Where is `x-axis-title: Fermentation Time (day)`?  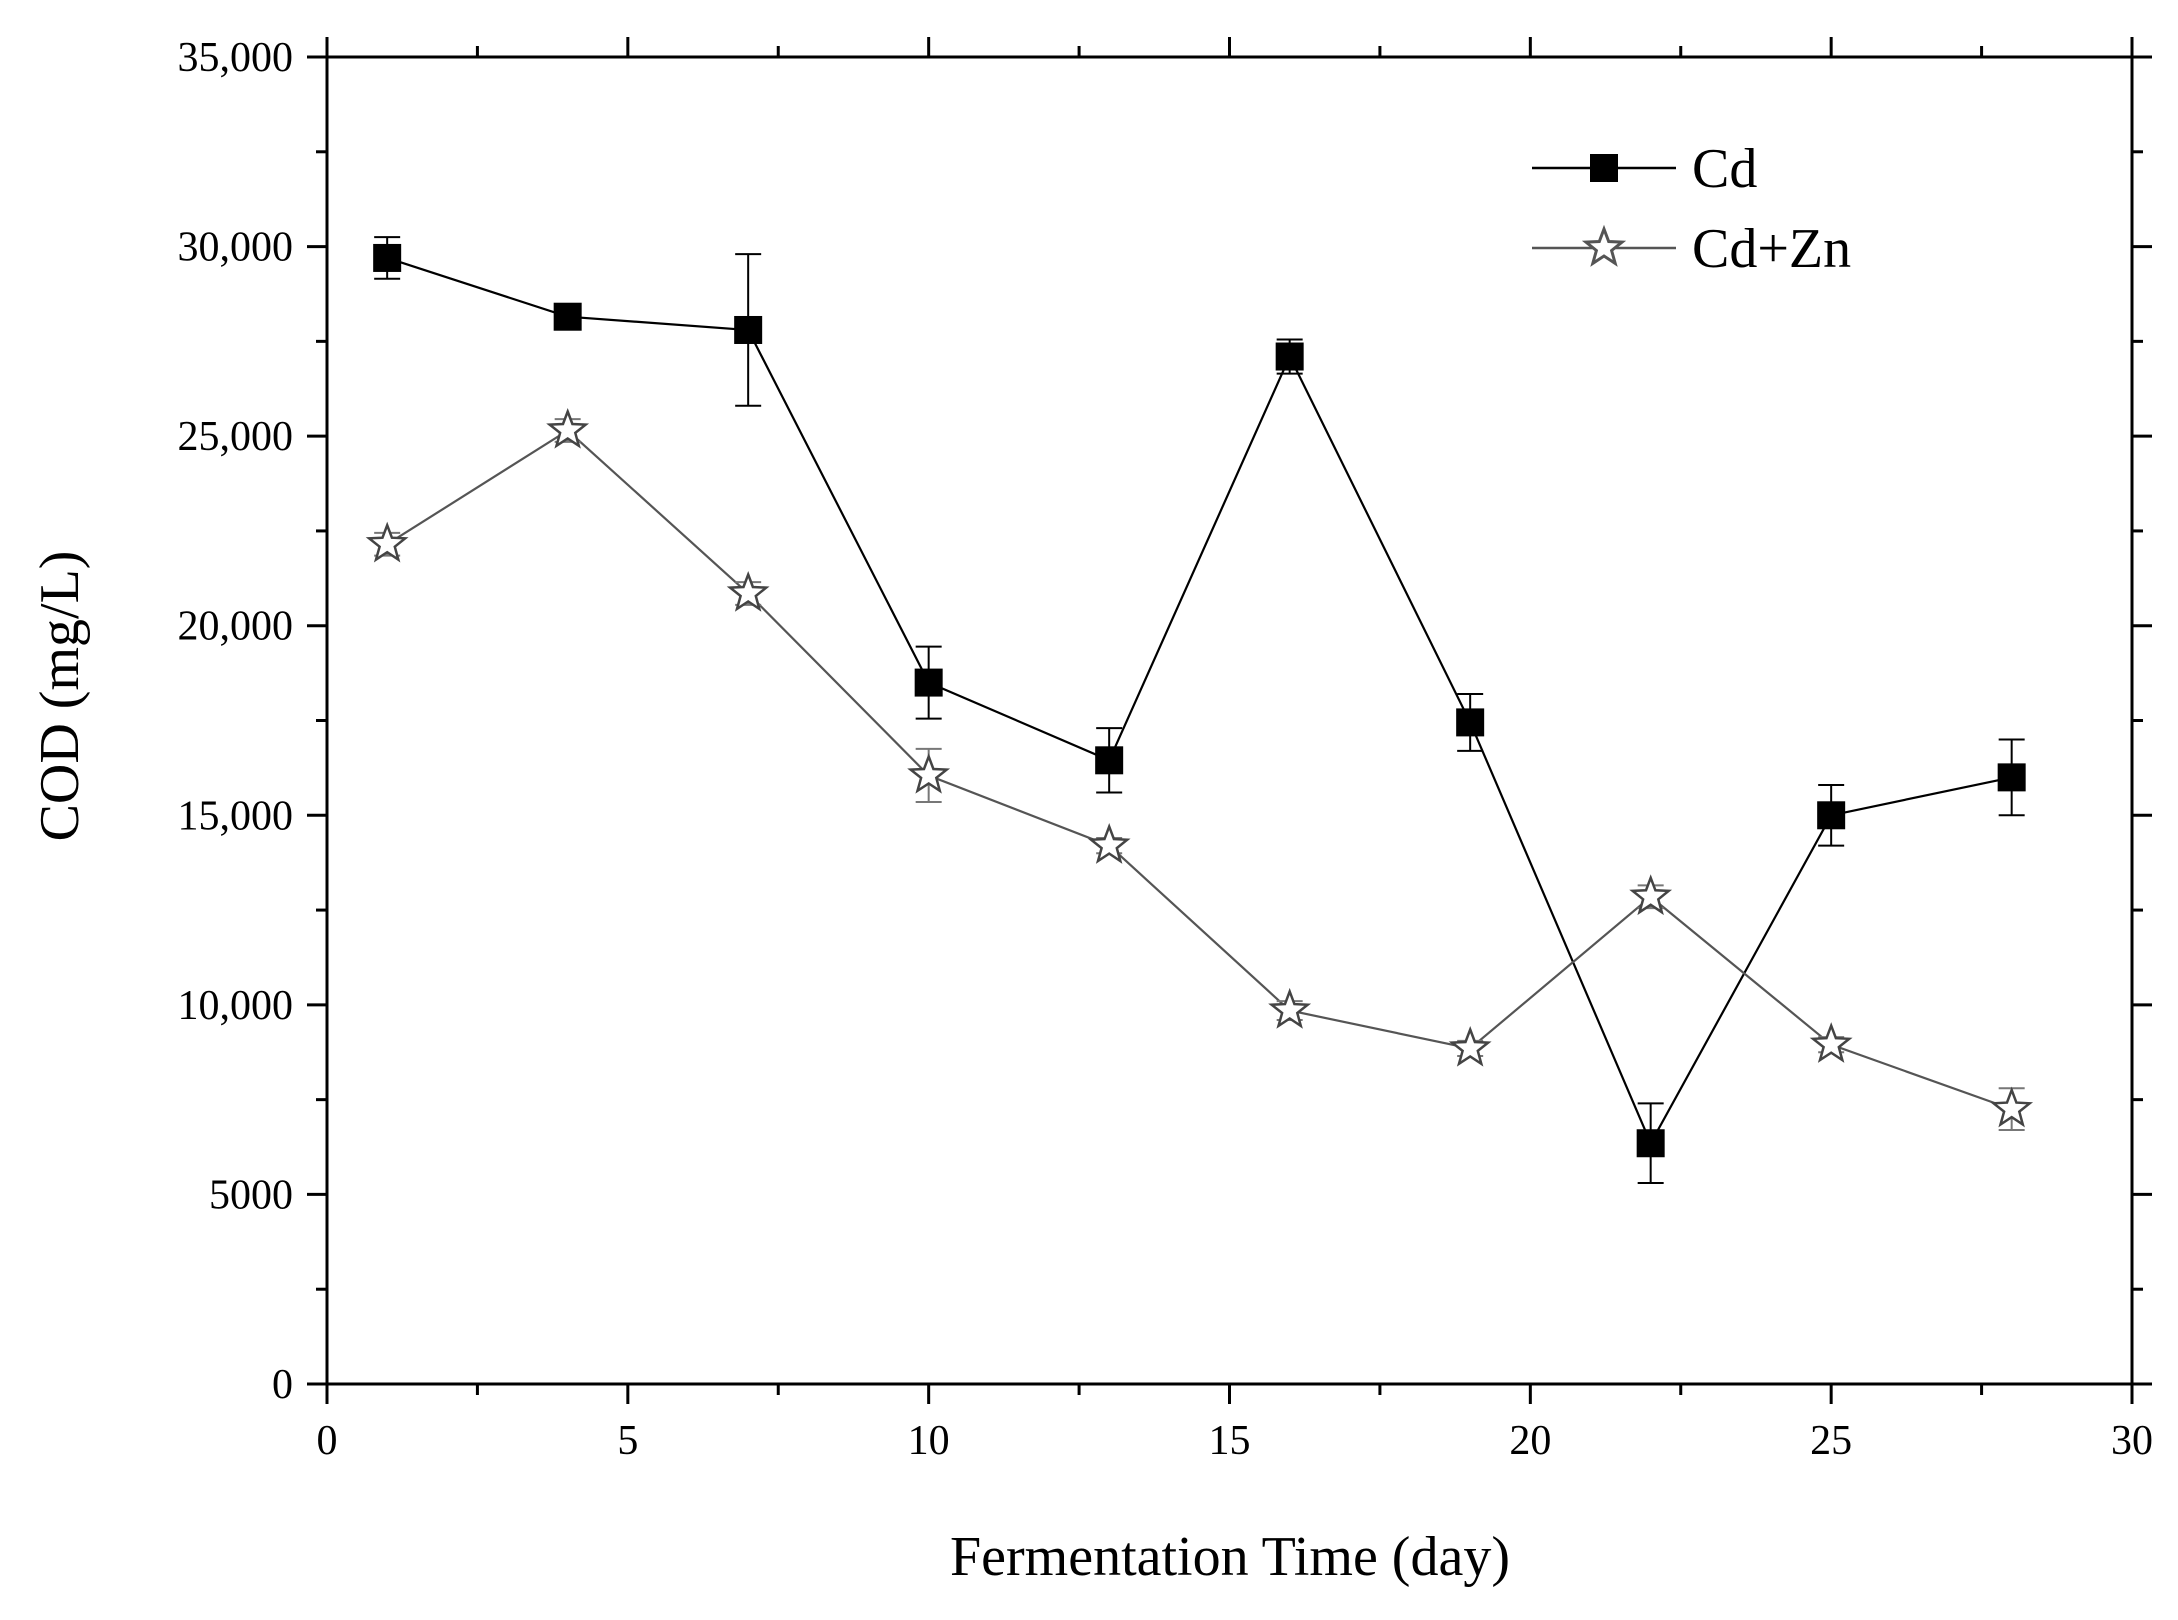 x-axis-title: Fermentation Time (day) is located at coordinates (1230, 1557).